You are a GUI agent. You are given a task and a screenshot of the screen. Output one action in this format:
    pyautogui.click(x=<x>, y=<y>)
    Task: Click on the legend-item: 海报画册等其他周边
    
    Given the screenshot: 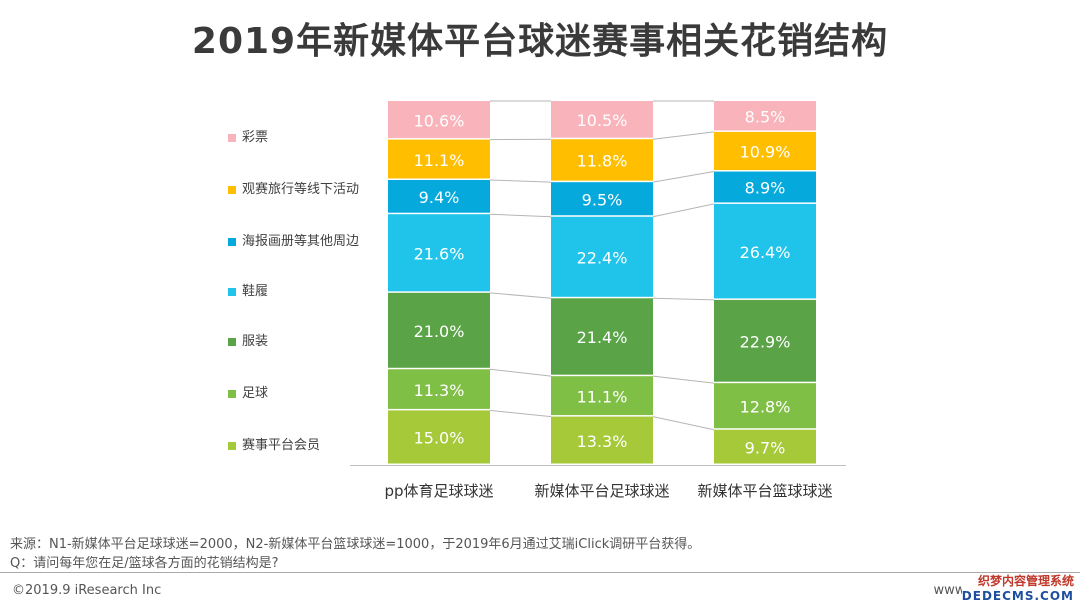 What is the action you would take?
    pyautogui.click(x=293, y=239)
    